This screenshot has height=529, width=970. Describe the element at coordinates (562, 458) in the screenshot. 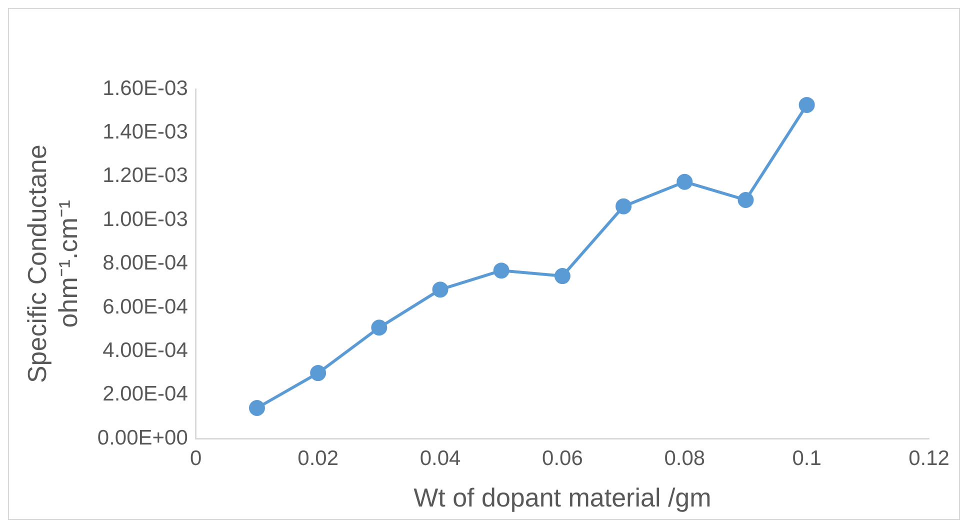

I see `x-tick-label: 0.06` at that location.